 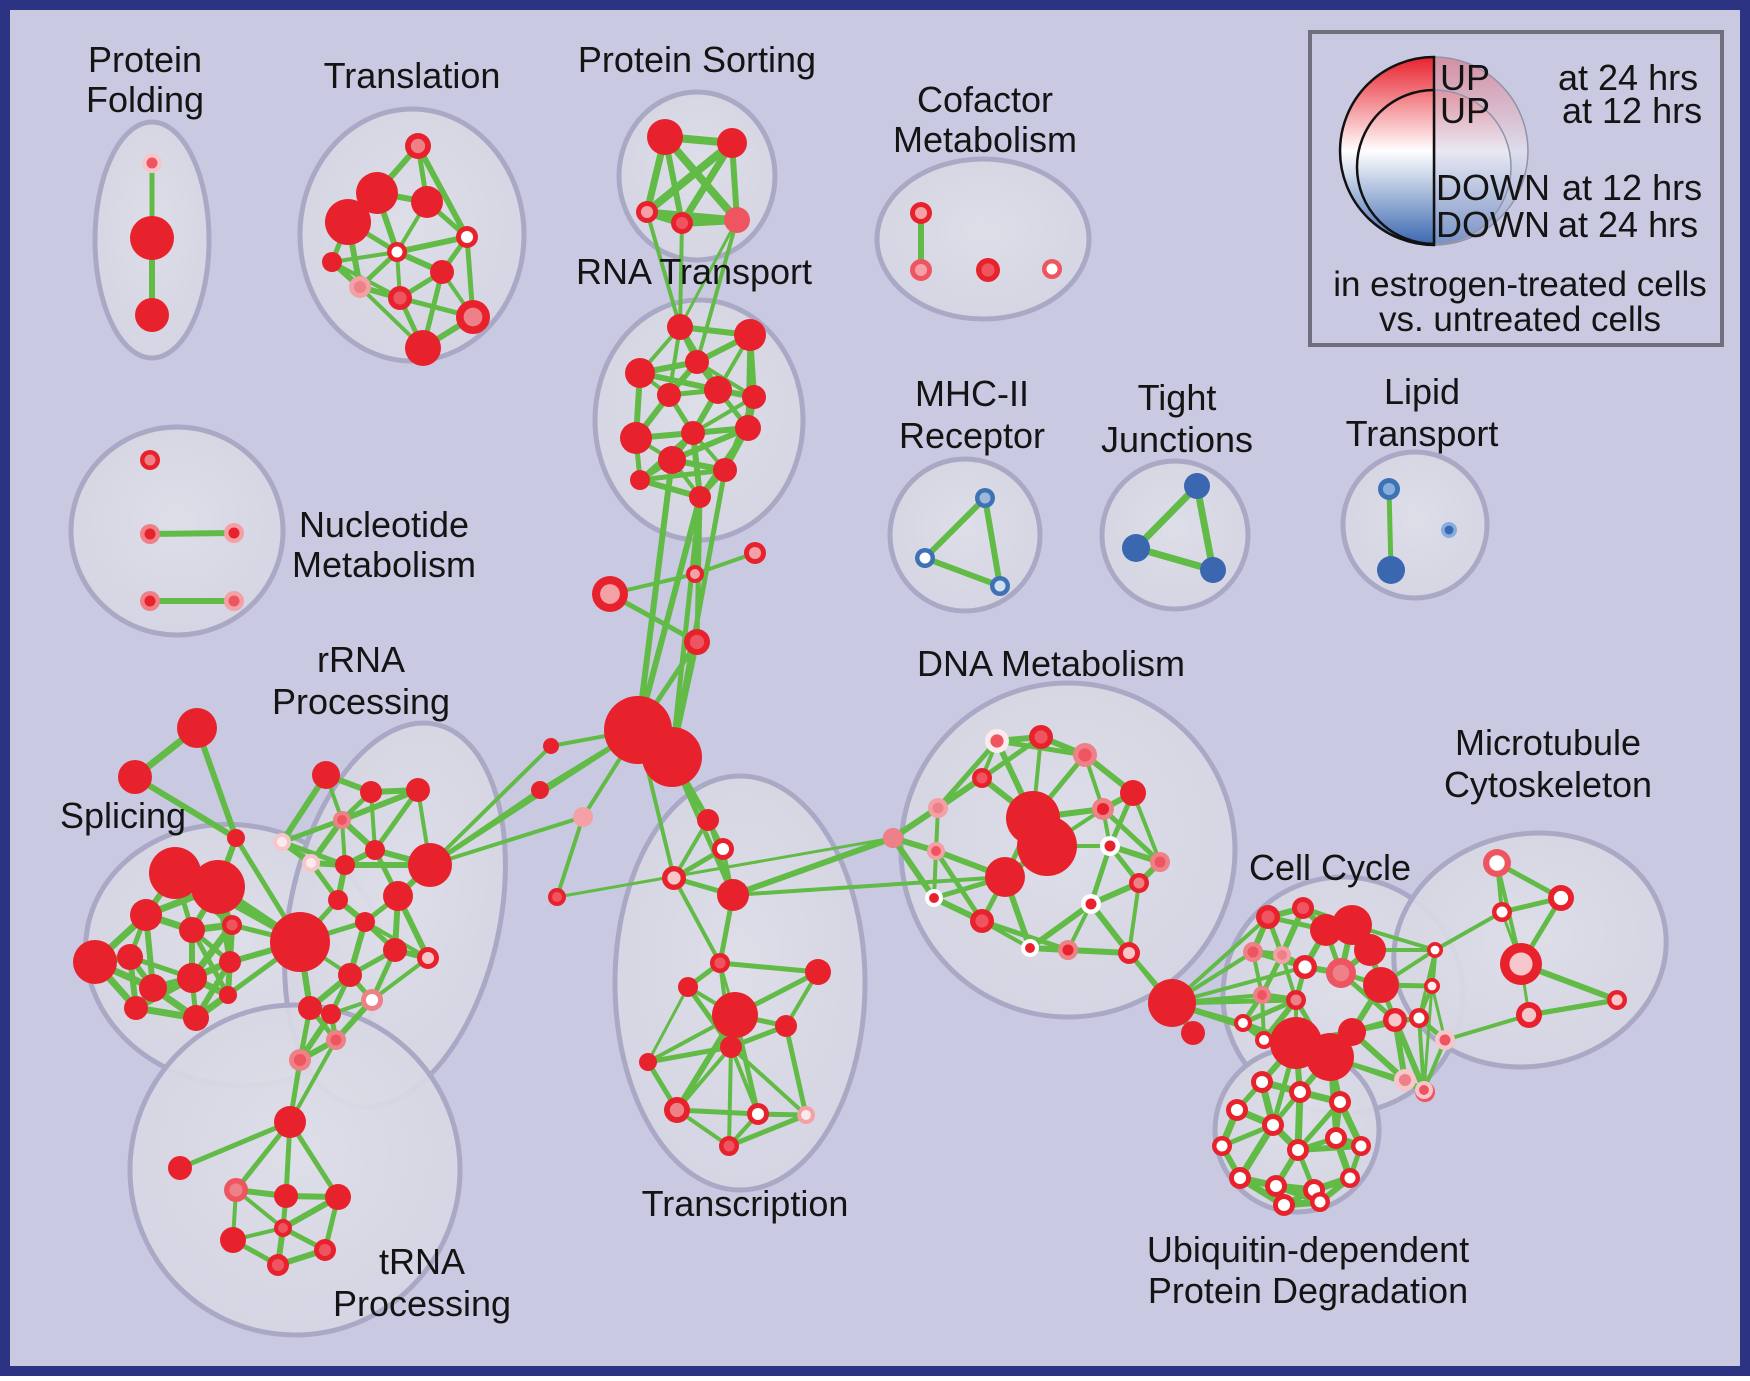 I want to click on cluster-region-tight-junctions, so click(x=1175, y=535).